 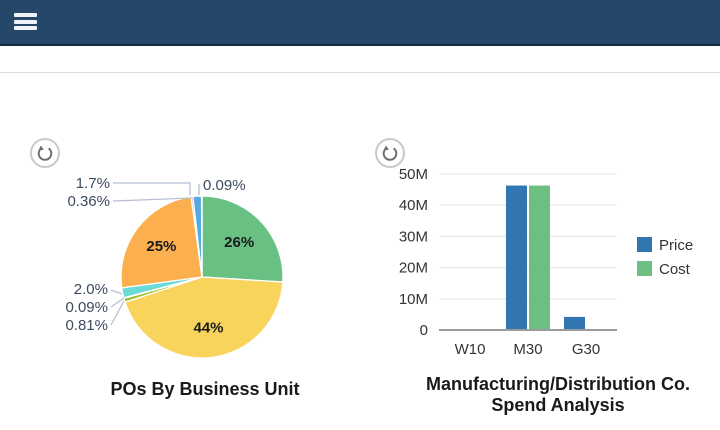 What do you see at coordinates (93, 183) in the screenshot?
I see `pie-slice-label: 1.7%` at bounding box center [93, 183].